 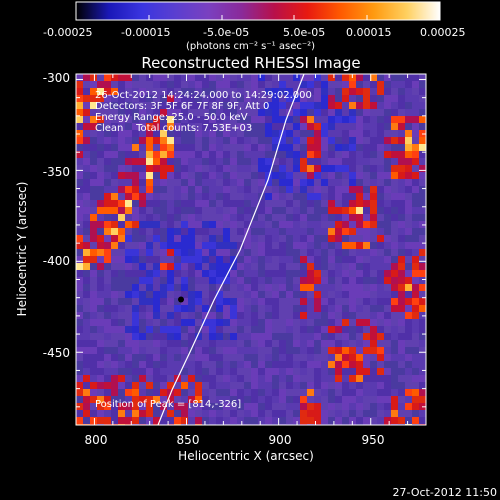 I want to click on x-tick-label: 950, so click(x=373, y=440).